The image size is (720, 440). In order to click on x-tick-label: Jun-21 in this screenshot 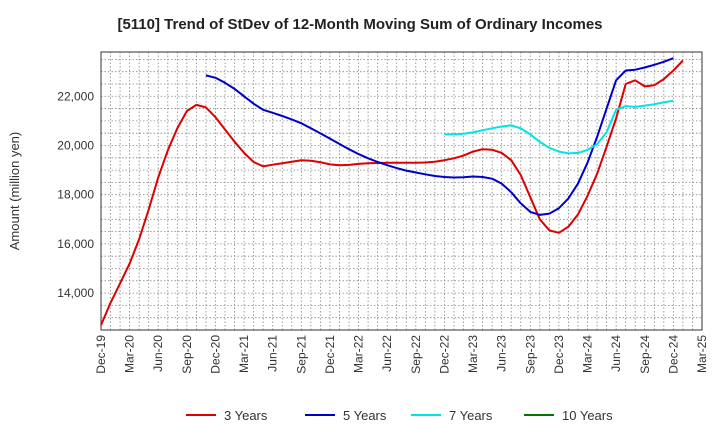, I will do `click(273, 353)`.